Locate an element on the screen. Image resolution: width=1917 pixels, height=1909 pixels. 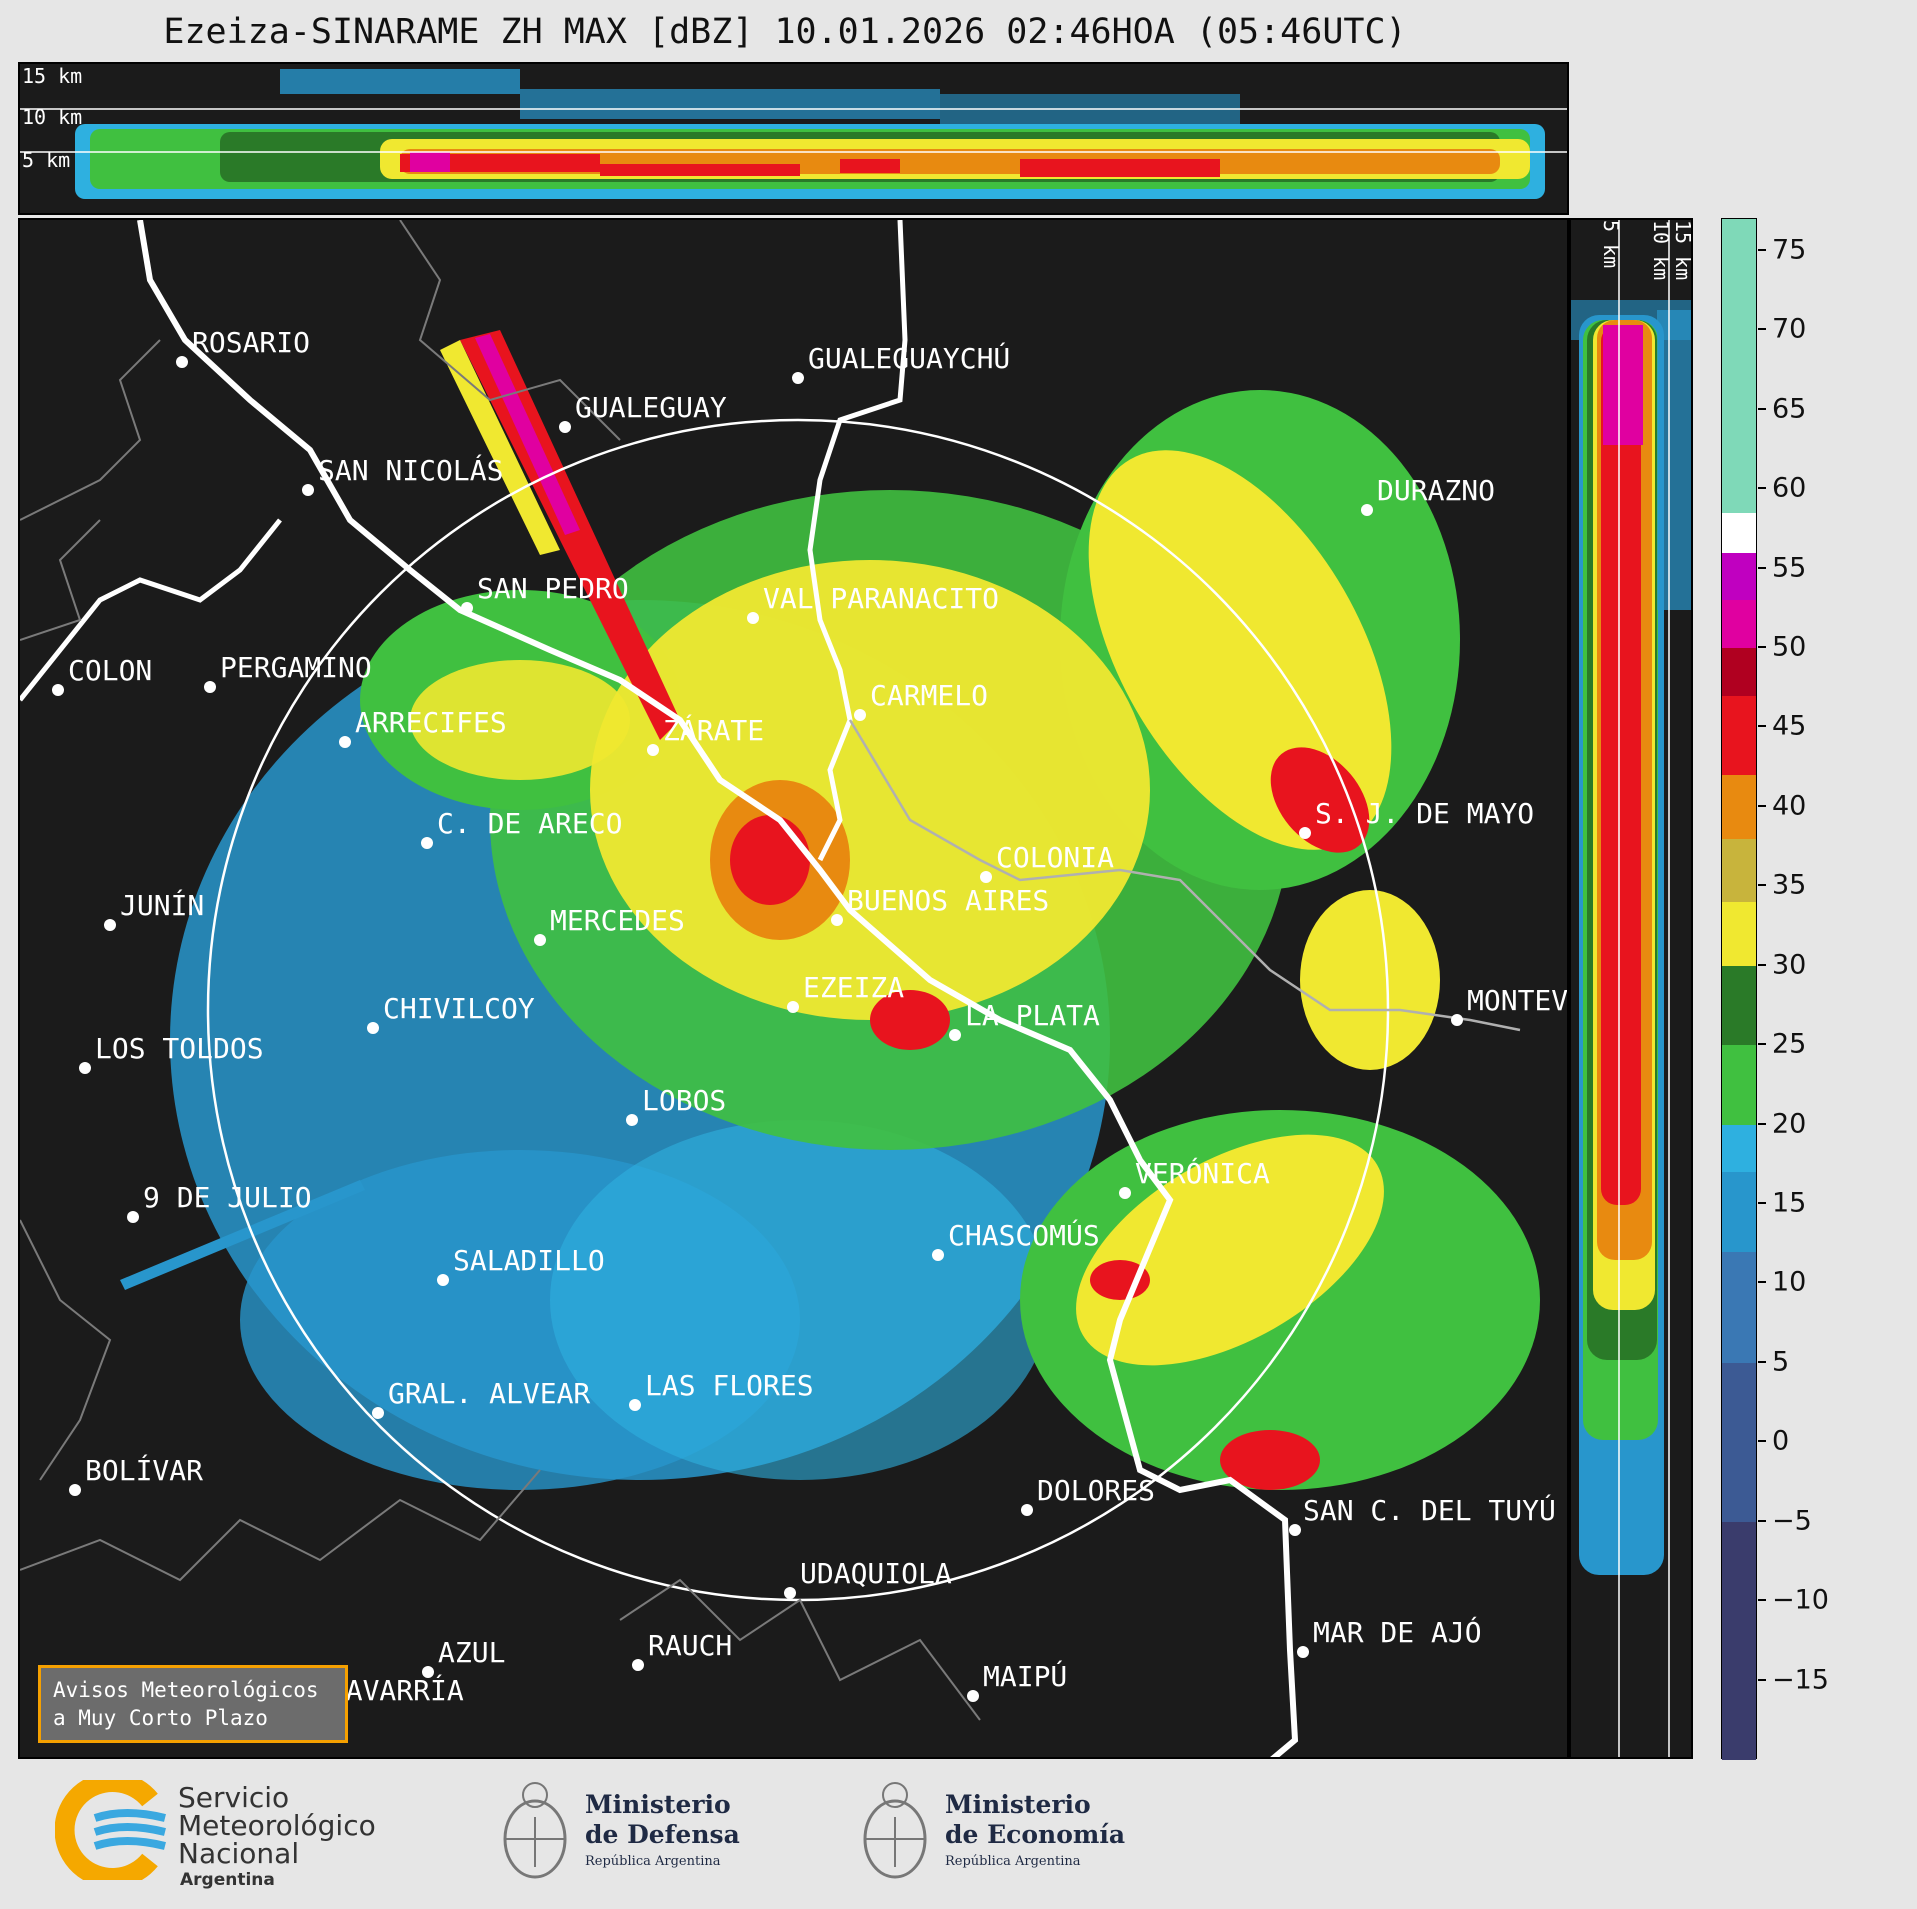
side-profile-echoes is located at coordinates (1631, 988).